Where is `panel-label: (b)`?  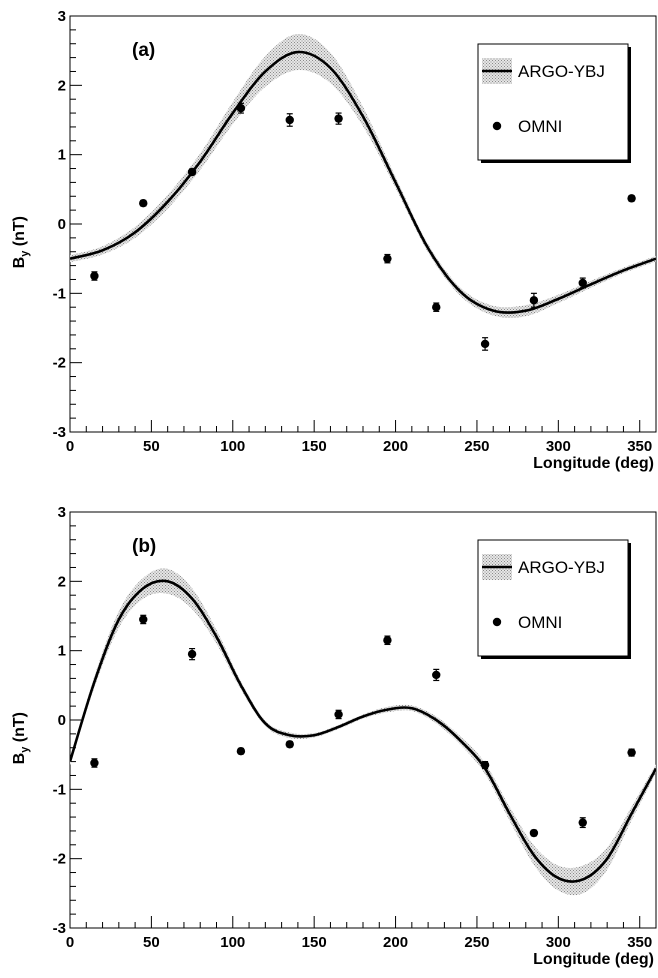 panel-label: (b) is located at coordinates (144, 546).